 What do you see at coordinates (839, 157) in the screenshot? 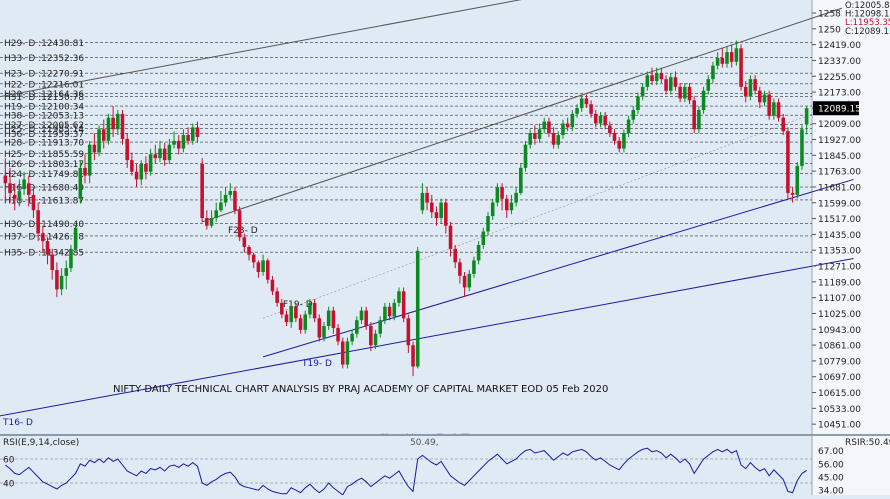
I see `price-tick-label: 11845.00` at bounding box center [839, 157].